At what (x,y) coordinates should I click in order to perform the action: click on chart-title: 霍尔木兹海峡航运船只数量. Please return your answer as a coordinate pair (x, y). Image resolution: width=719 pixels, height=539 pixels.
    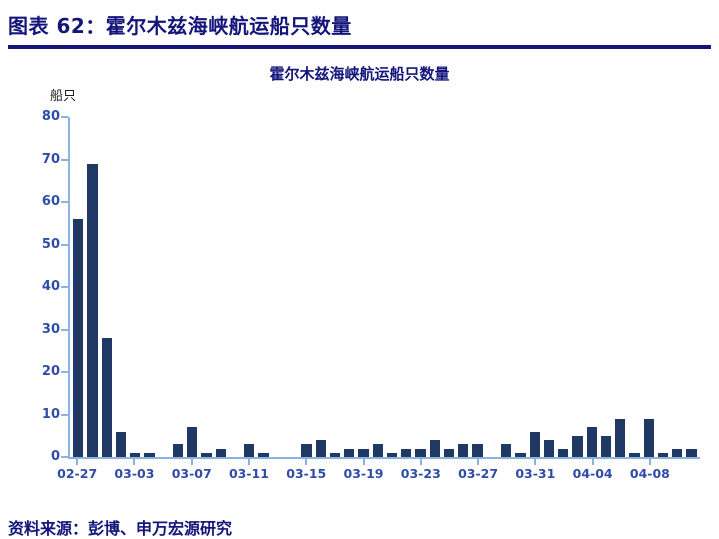
    Looking at the image, I should click on (359, 74).